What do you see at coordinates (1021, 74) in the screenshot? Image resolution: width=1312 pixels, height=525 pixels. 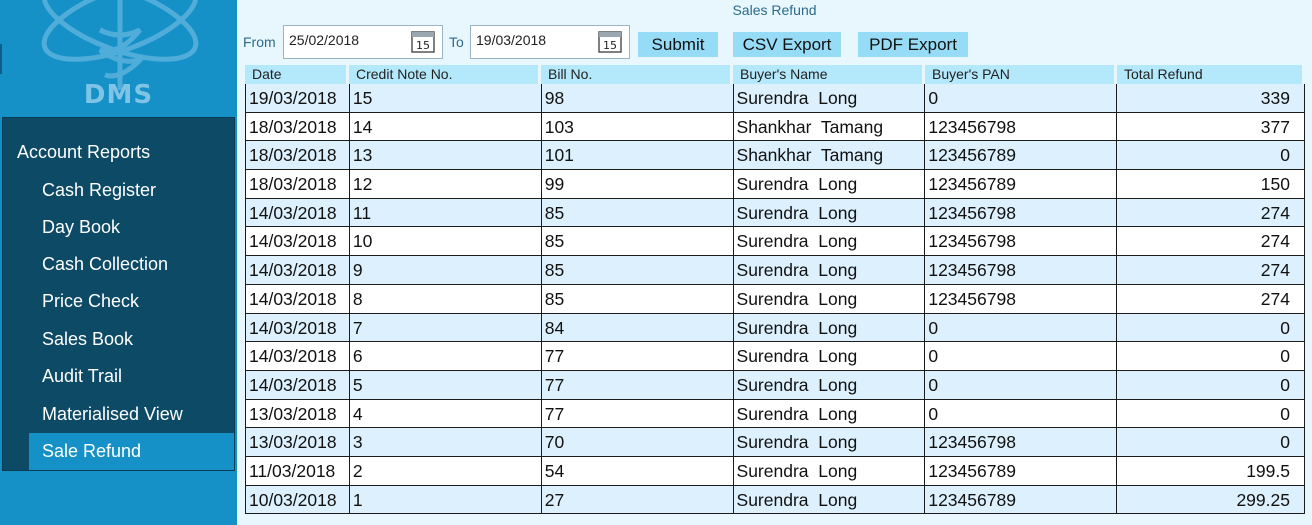 I see `column-header-buyer-pan: Buyer's PAN` at bounding box center [1021, 74].